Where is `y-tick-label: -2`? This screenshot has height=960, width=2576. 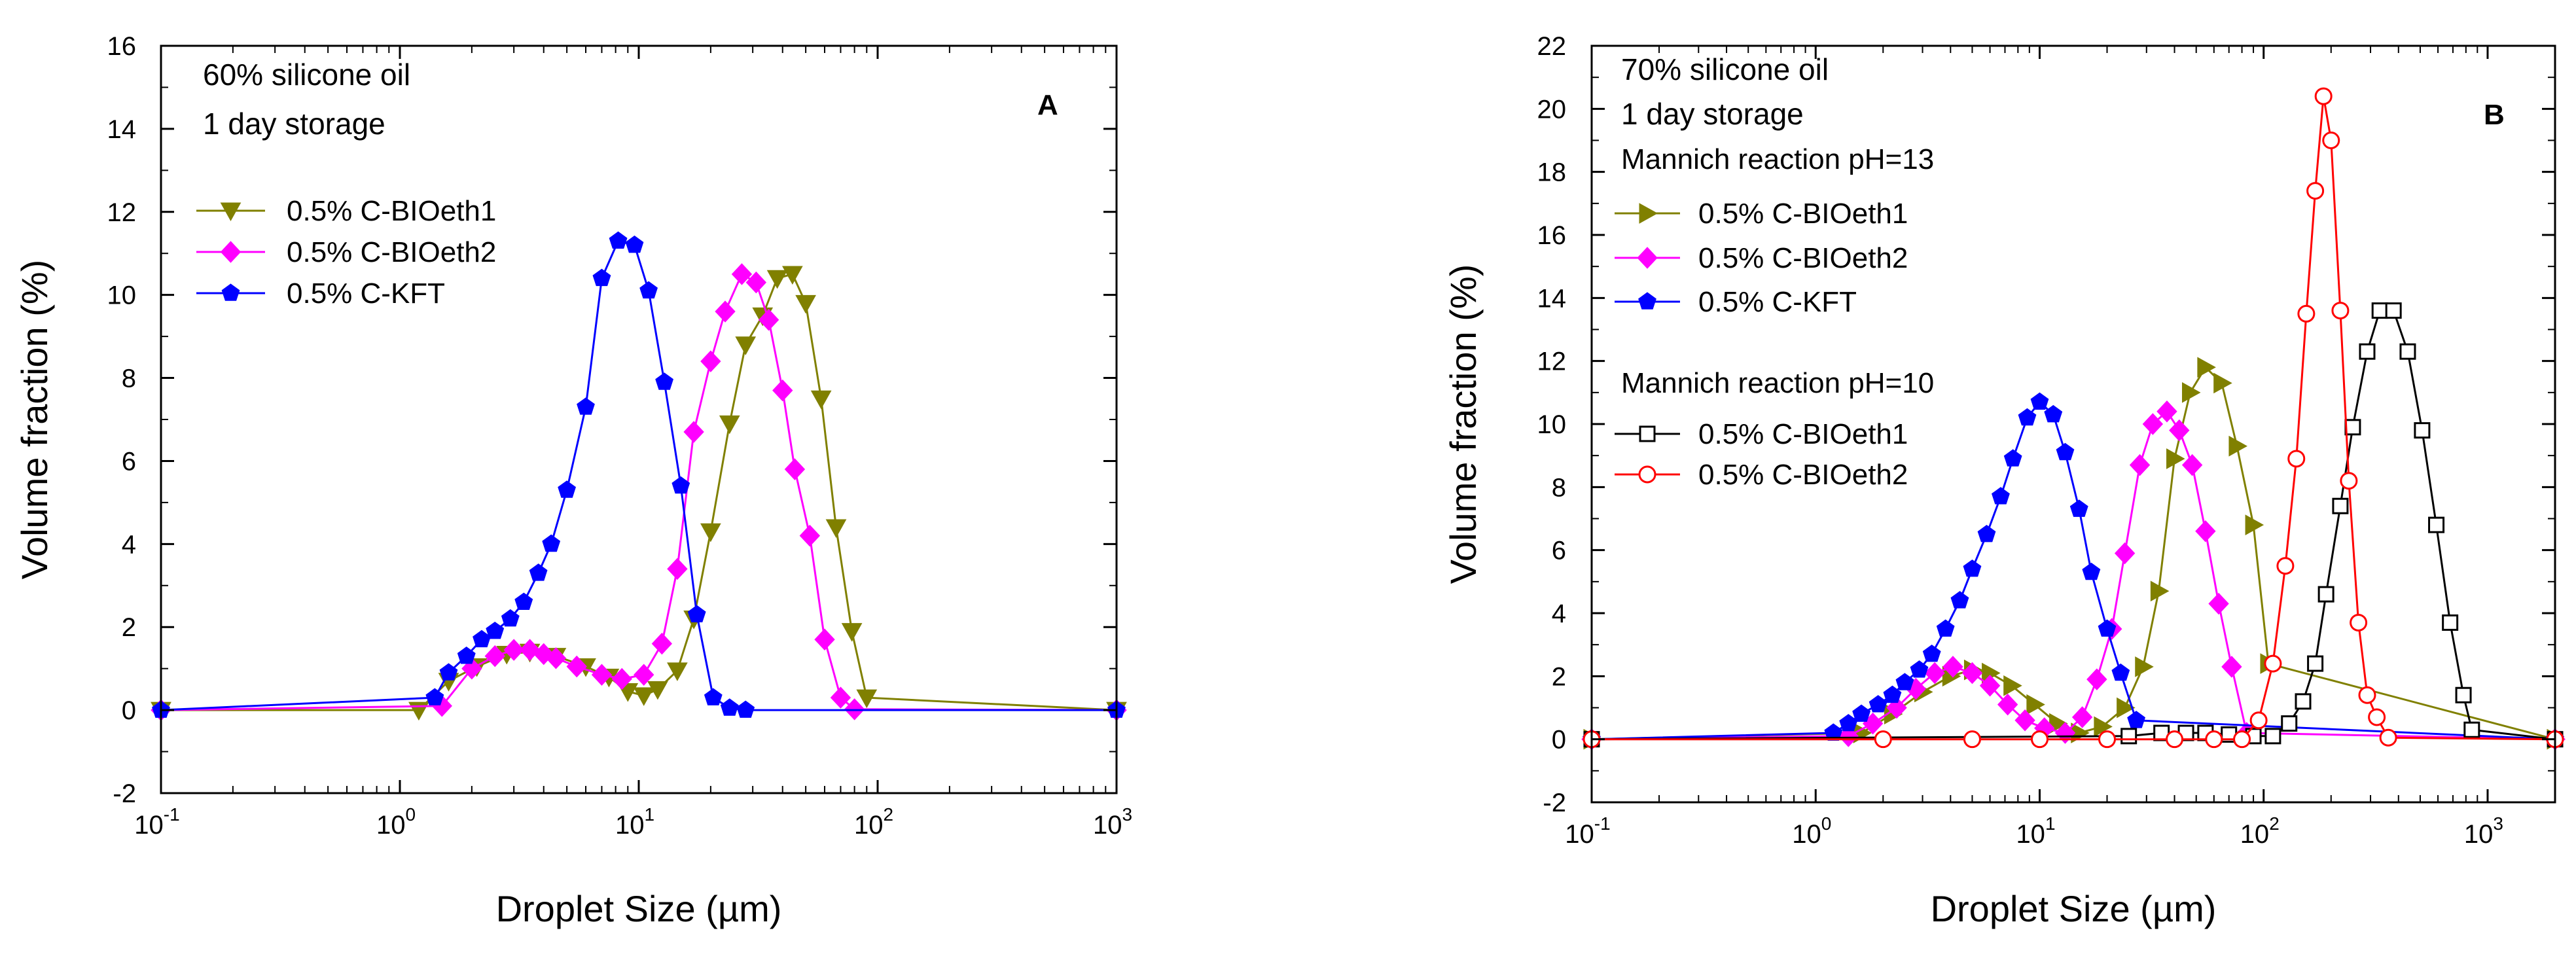 y-tick-label: -2 is located at coordinates (1554, 803).